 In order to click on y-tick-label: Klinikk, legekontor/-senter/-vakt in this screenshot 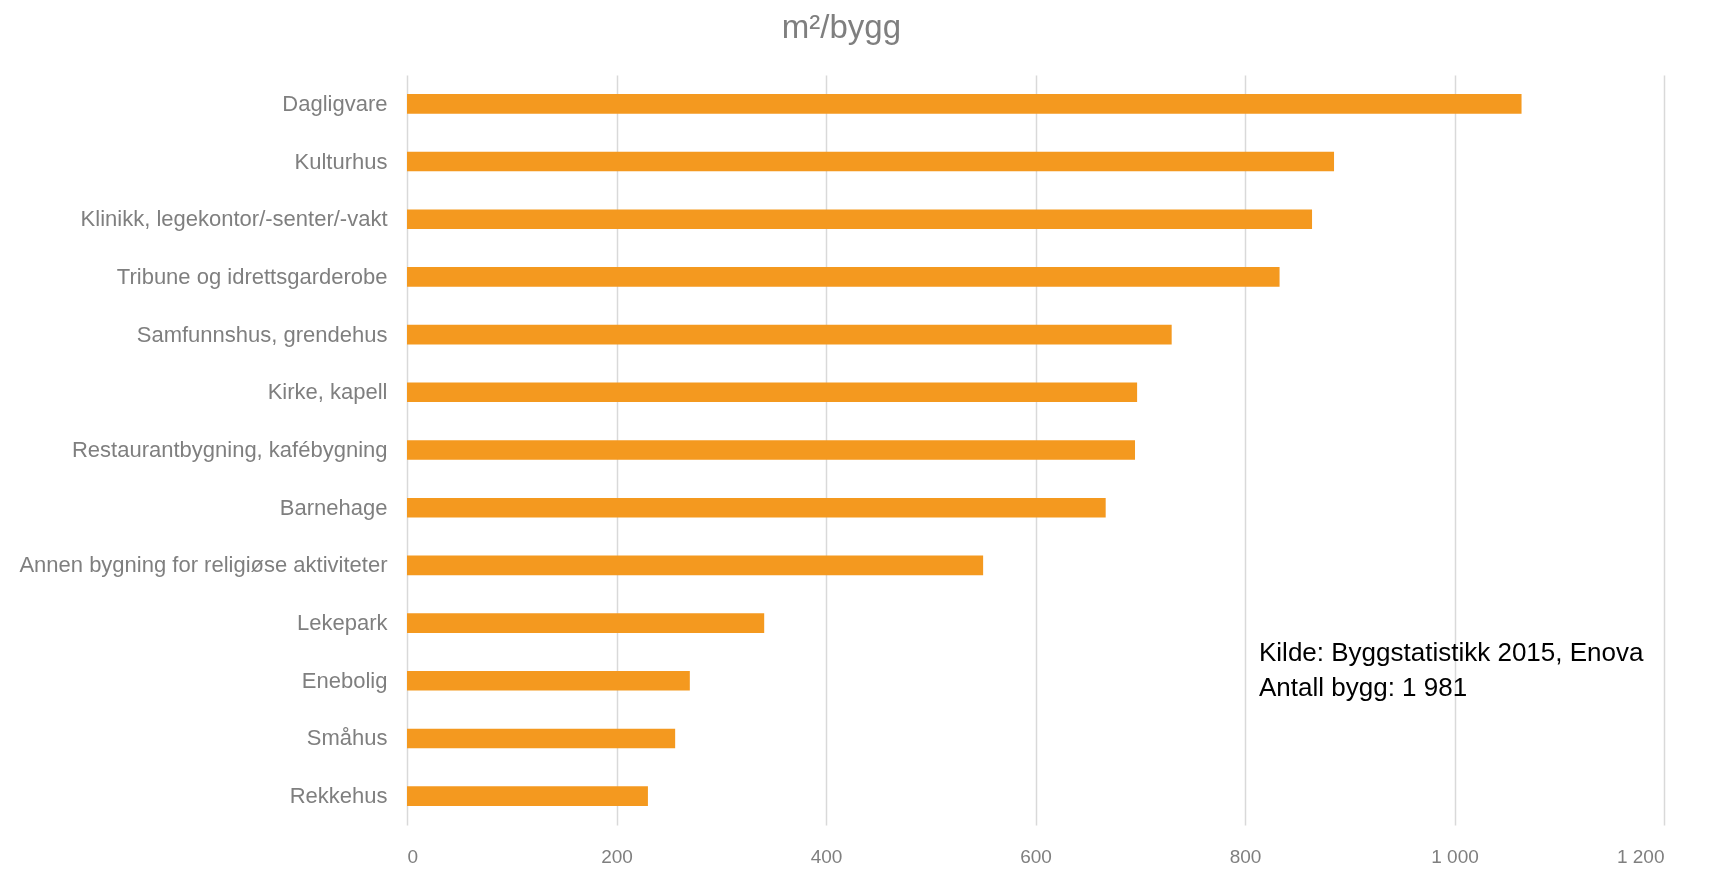, I will do `click(234, 219)`.